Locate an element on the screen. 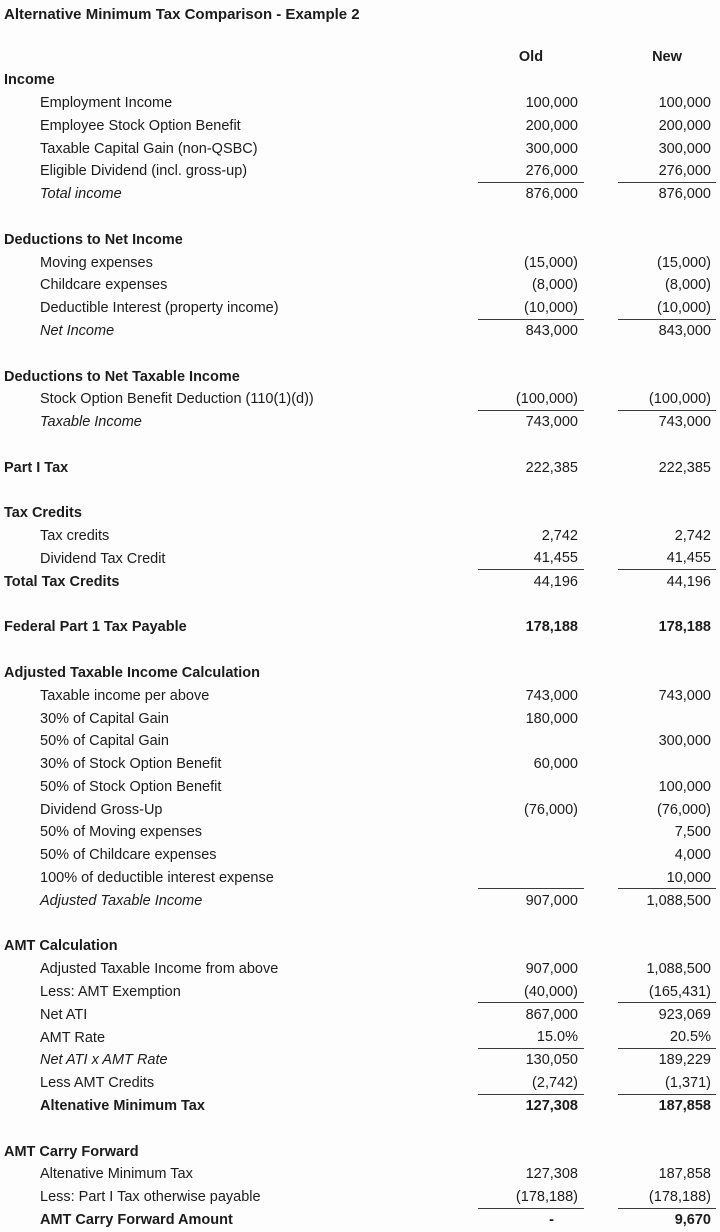 The width and height of the screenshot is (720, 1232). table-row: 30% of Capital Gain 180,000 is located at coordinates (360, 718).